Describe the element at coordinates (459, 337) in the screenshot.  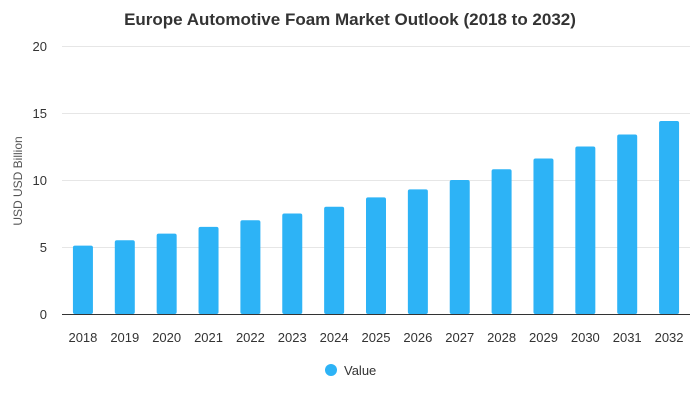
I see `x-tick-label: 2027` at that location.